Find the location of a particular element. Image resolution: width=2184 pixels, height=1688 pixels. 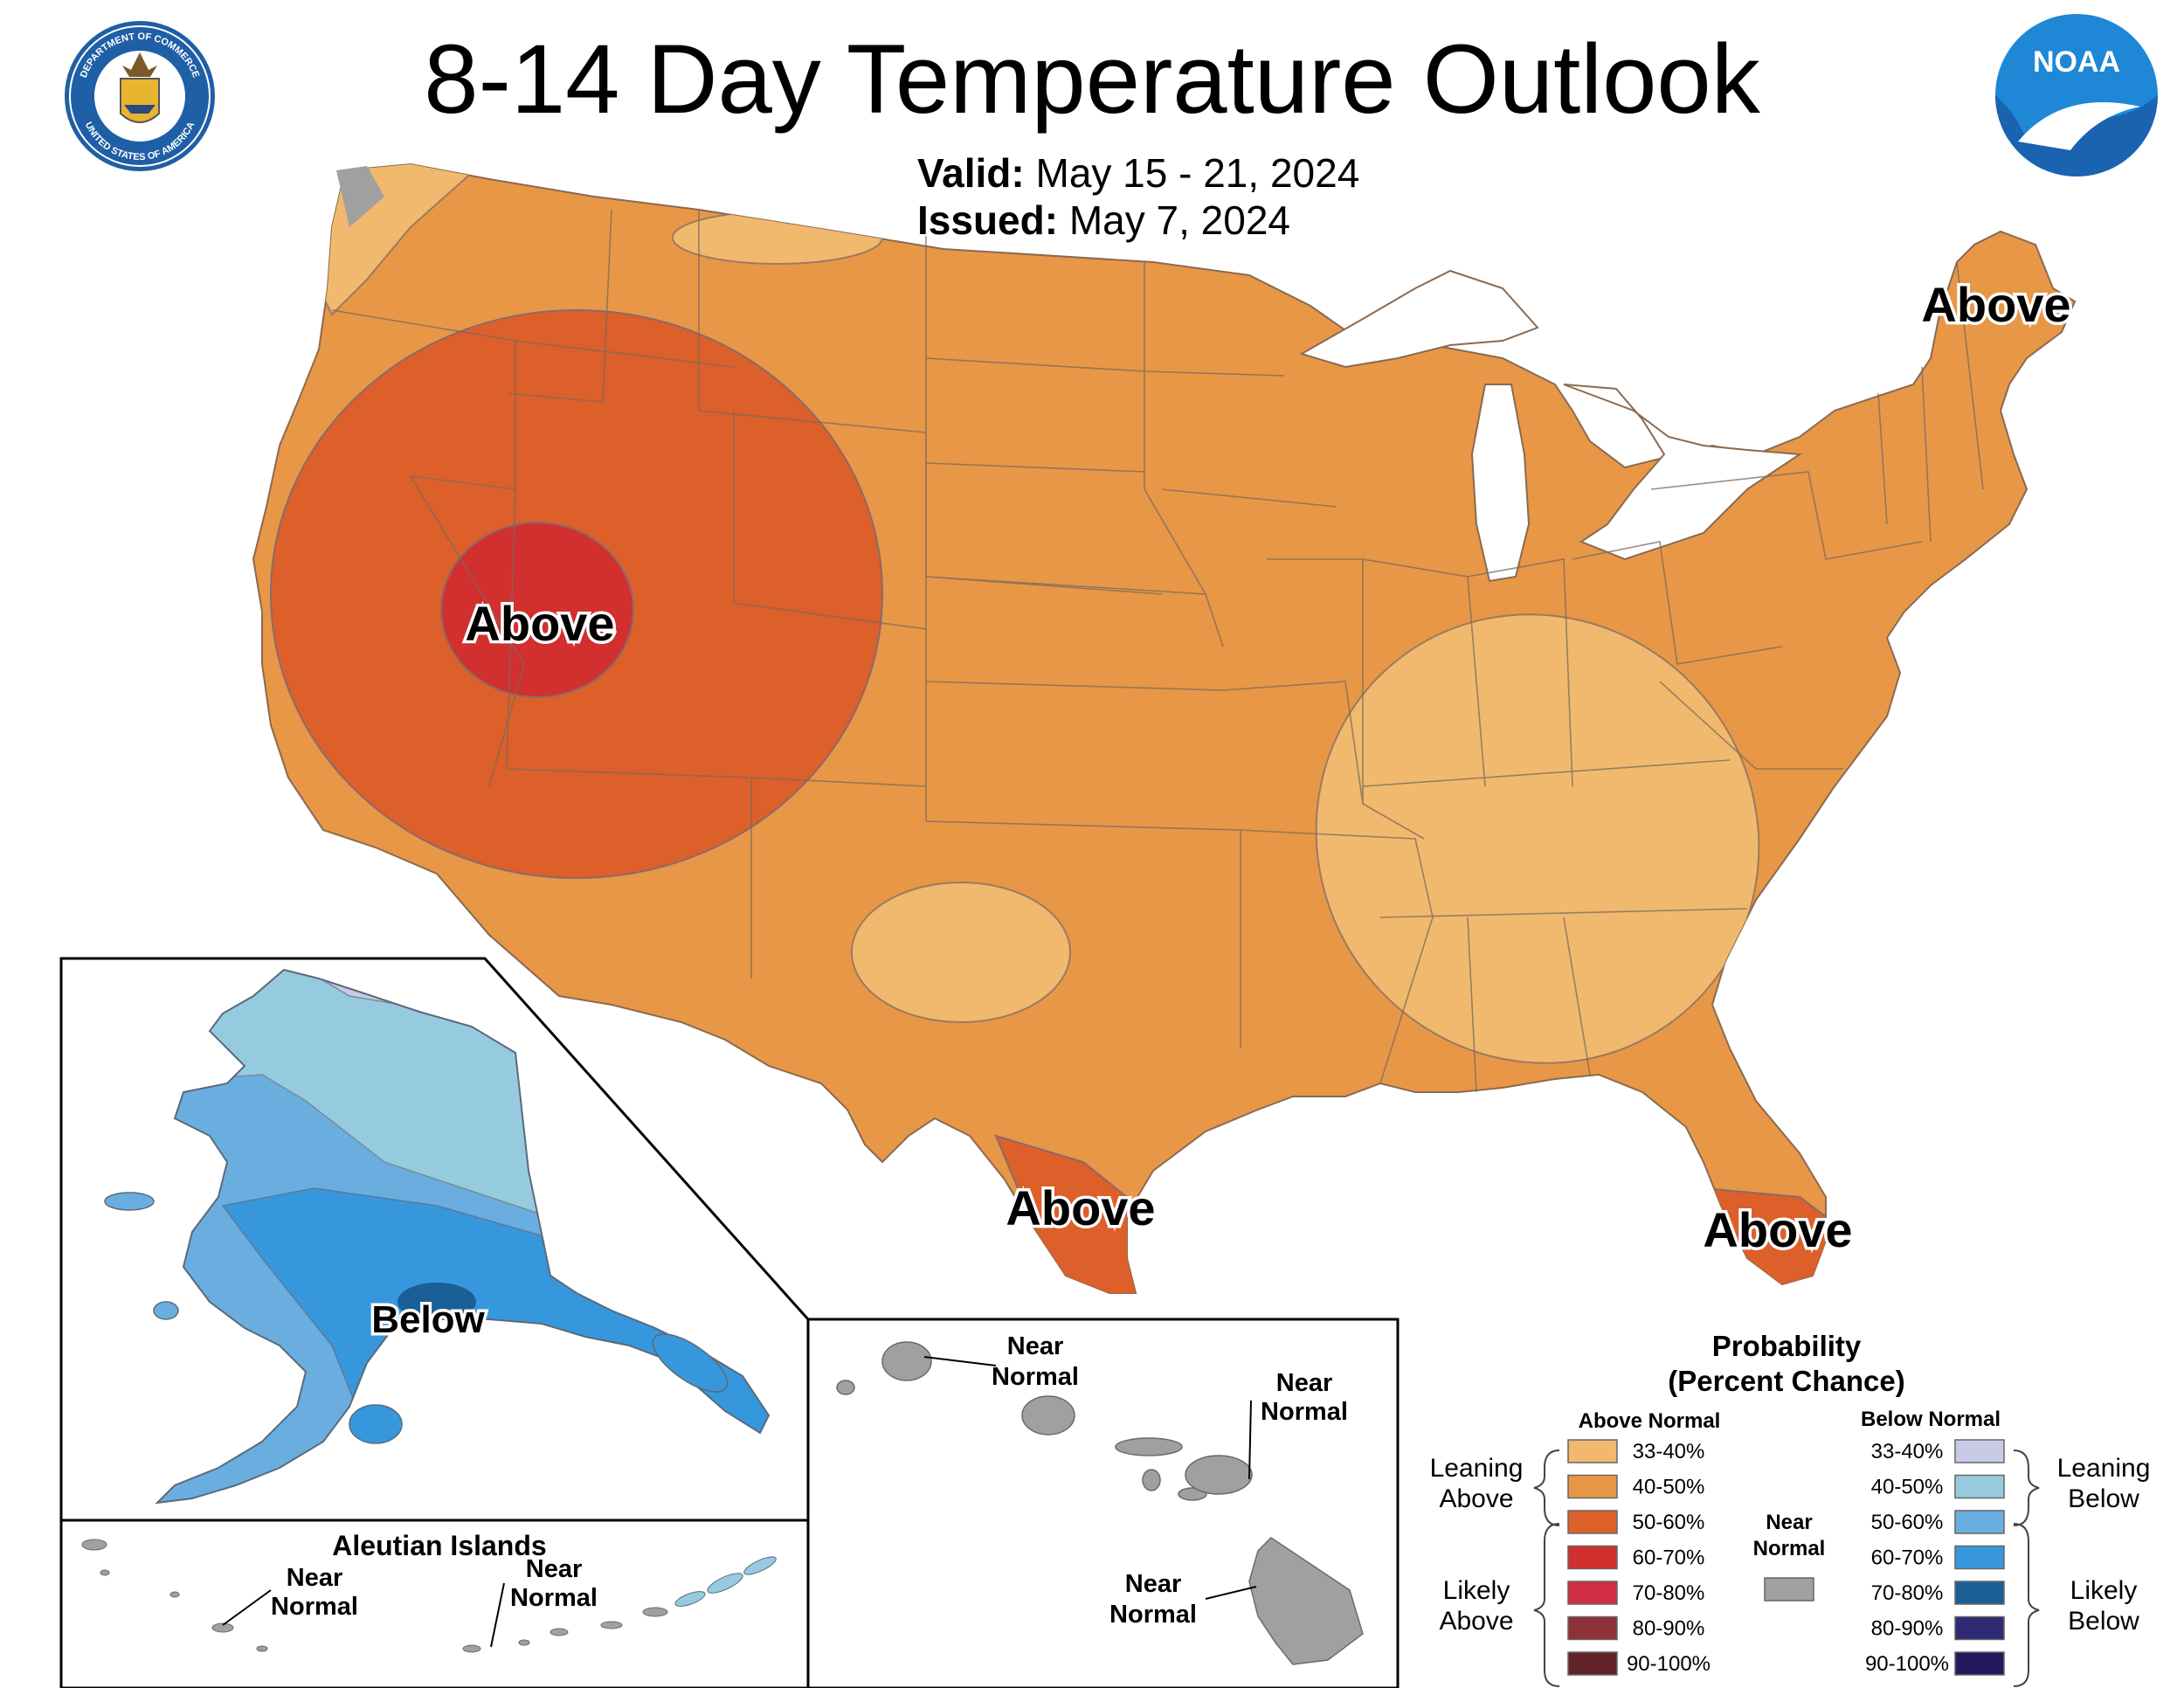

legend-above-label-5: 80-90% is located at coordinates (1669, 1629).